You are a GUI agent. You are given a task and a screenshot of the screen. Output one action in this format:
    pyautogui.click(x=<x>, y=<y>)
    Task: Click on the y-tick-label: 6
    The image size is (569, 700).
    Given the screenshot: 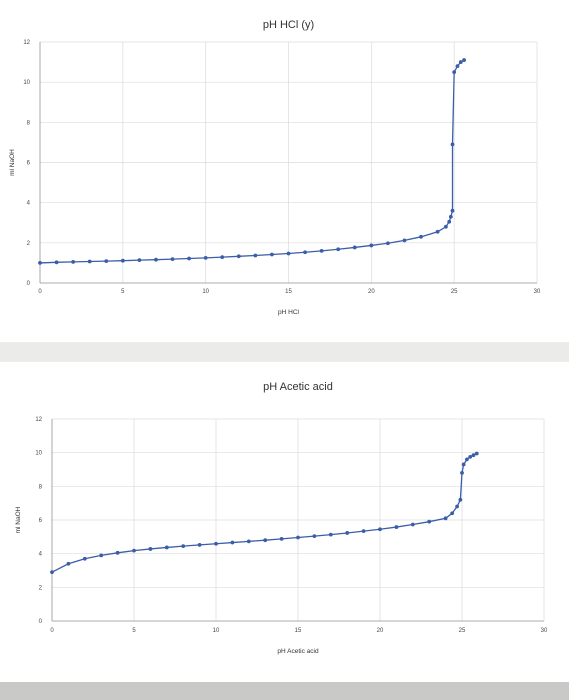 What is the action you would take?
    pyautogui.click(x=41, y=521)
    